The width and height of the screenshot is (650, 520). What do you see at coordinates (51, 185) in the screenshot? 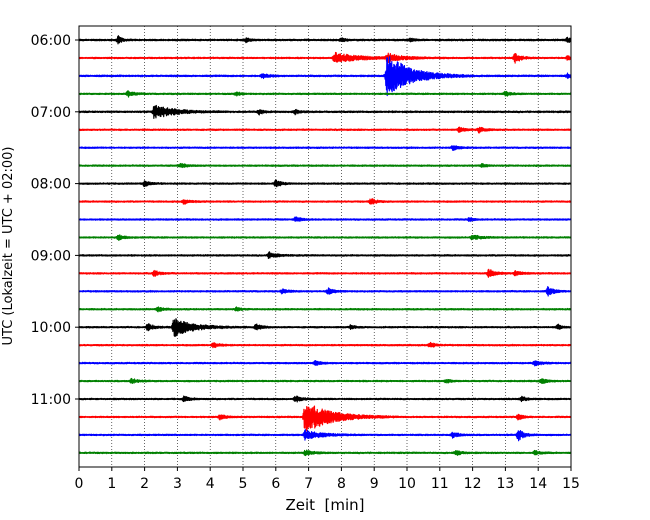
I see `y-tick-label: 08:00` at bounding box center [51, 185].